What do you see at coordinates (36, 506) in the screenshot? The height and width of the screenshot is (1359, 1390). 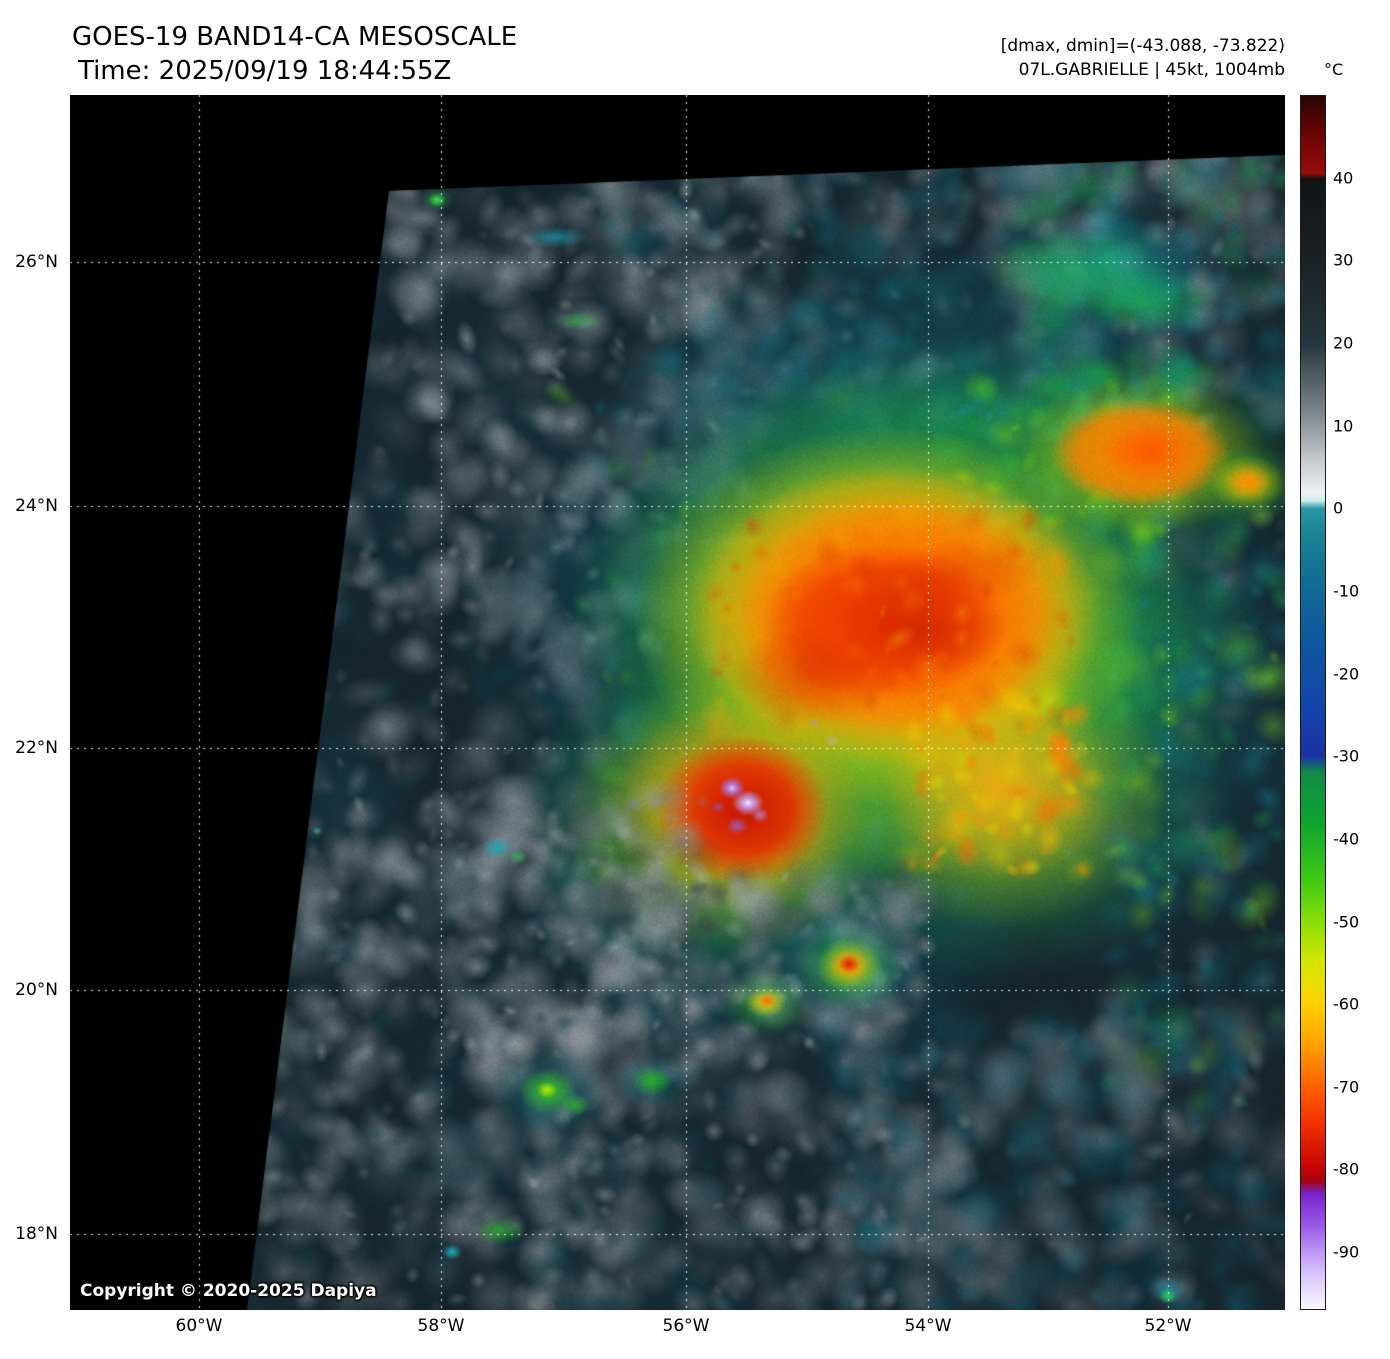 I see `lat-tick-label: 24°N` at bounding box center [36, 506].